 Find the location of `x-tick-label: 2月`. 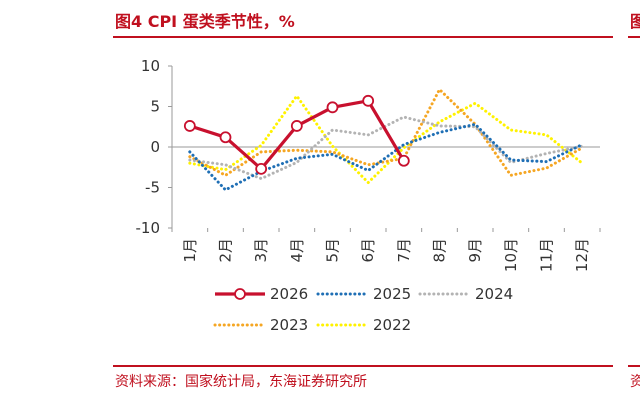

x-tick-label: 2月 is located at coordinates (226, 250).